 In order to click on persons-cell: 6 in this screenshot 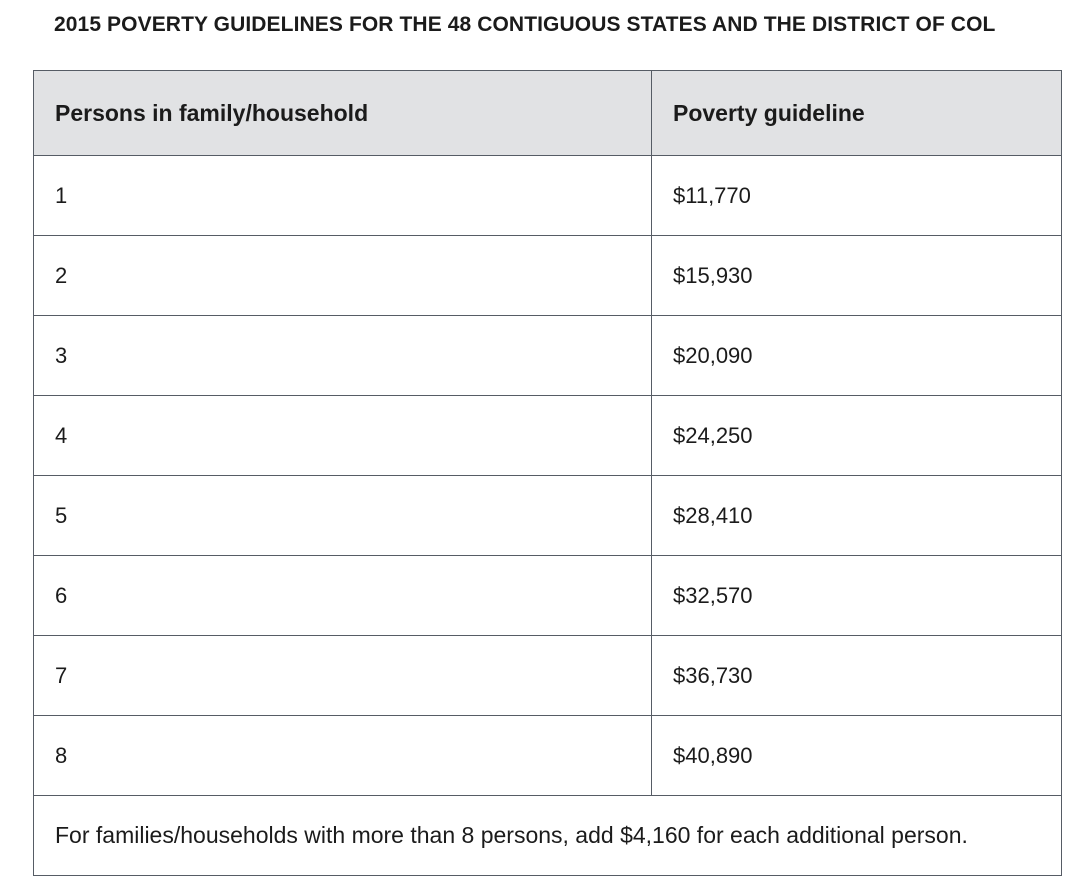, I will do `click(342, 595)`.